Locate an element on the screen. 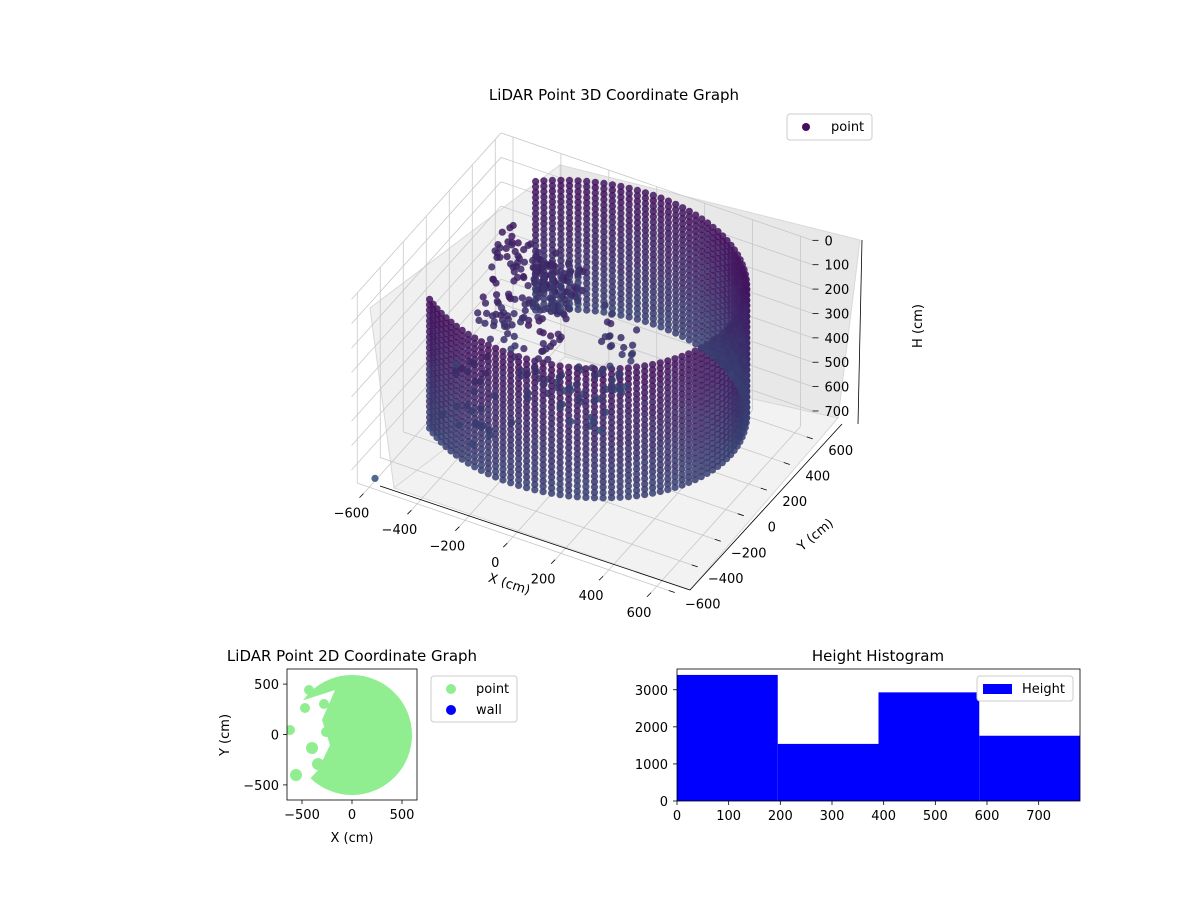 Image resolution: width=1200 pixels, height=900 pixels. grid-wall-left-h is located at coordinates (426, 216).